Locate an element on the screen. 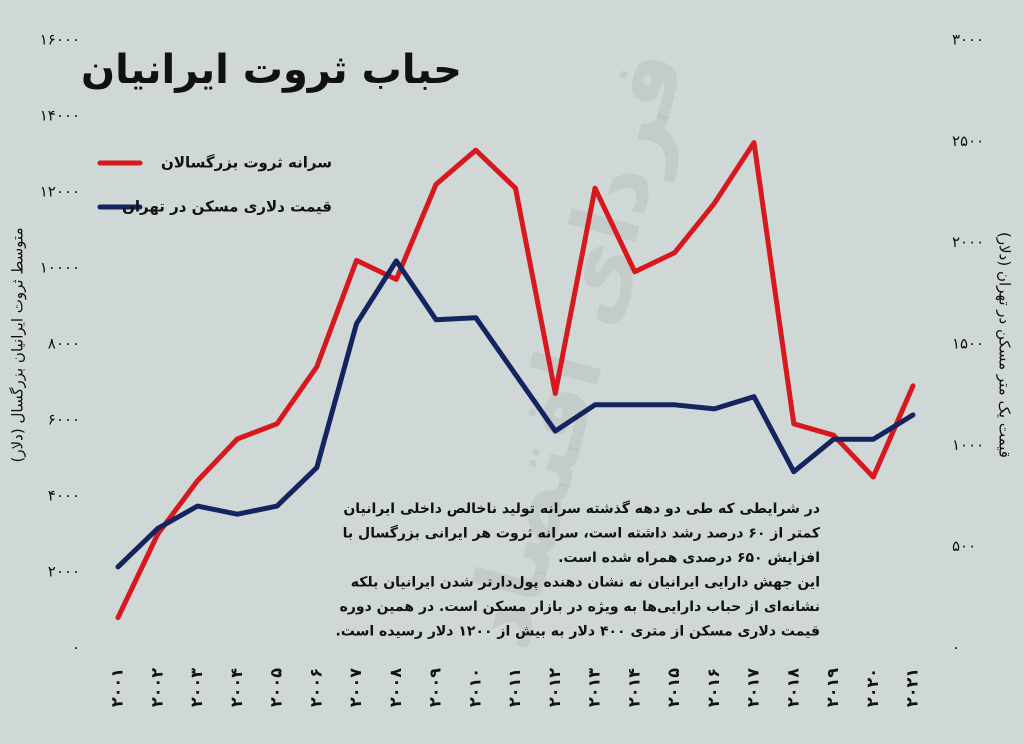 This screenshot has width=1024, height=744. x-tick-label: ۲۰۰۵ is located at coordinates (276, 687).